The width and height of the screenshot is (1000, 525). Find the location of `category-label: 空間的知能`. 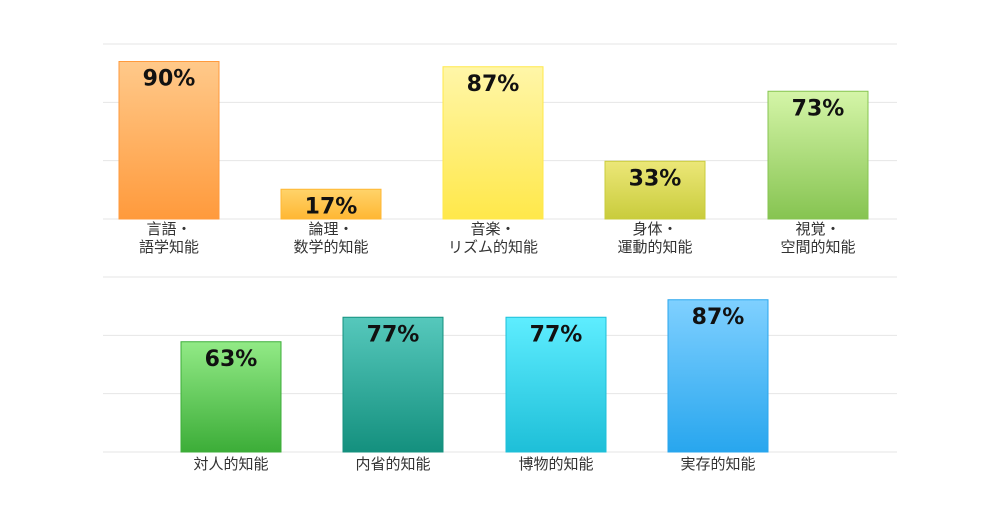

category-label: 空間的知能 is located at coordinates (817, 247).